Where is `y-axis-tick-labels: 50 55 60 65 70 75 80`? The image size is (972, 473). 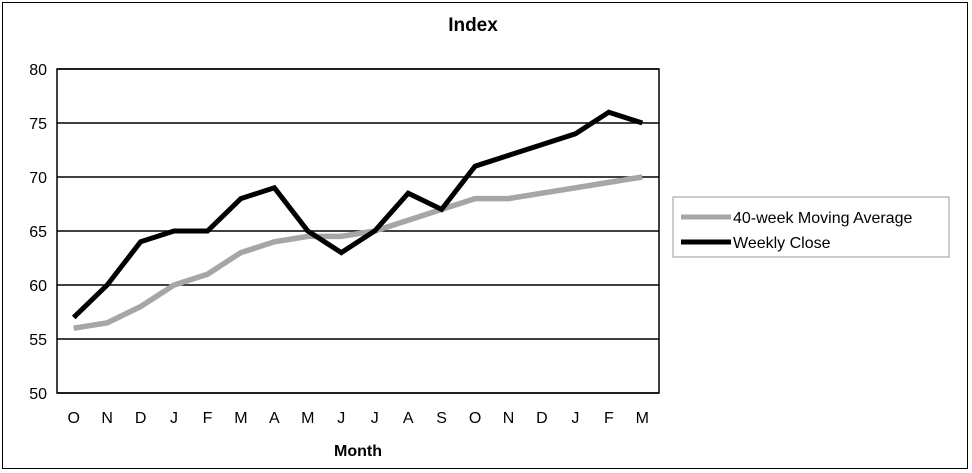 y-axis-tick-labels: 50 55 60 65 70 75 80 is located at coordinates (38, 232).